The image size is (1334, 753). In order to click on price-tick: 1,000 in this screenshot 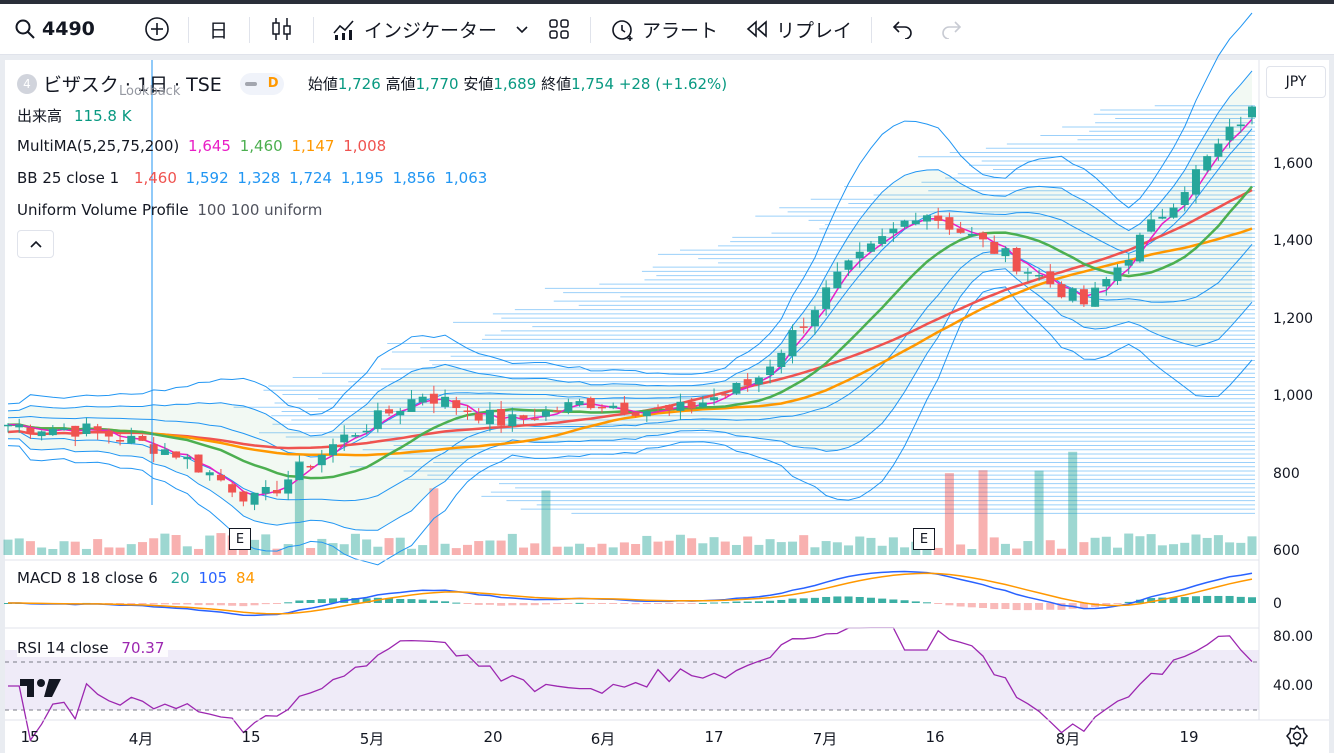, I will do `click(1293, 396)`.